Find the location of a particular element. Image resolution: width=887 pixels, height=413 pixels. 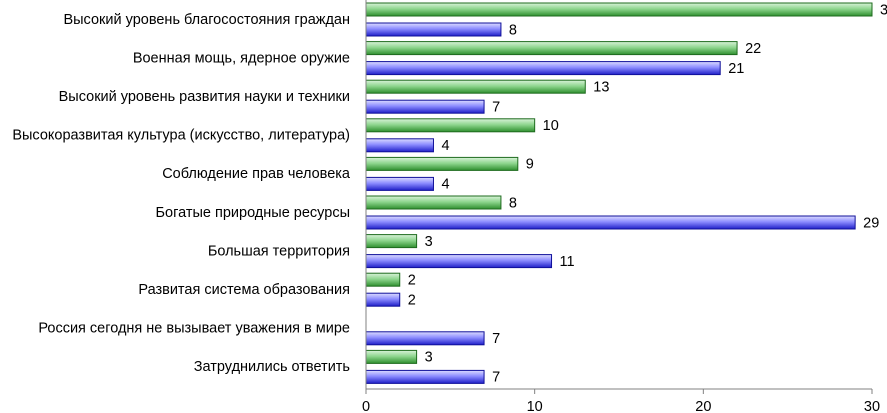

category-label: Высокий уровень развития науки и техники is located at coordinates (204, 97).